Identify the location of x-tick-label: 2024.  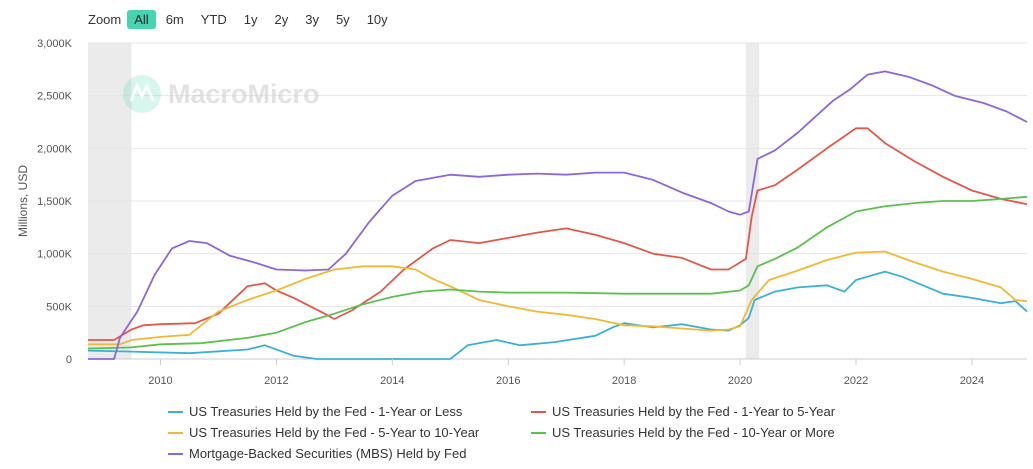
(972, 381).